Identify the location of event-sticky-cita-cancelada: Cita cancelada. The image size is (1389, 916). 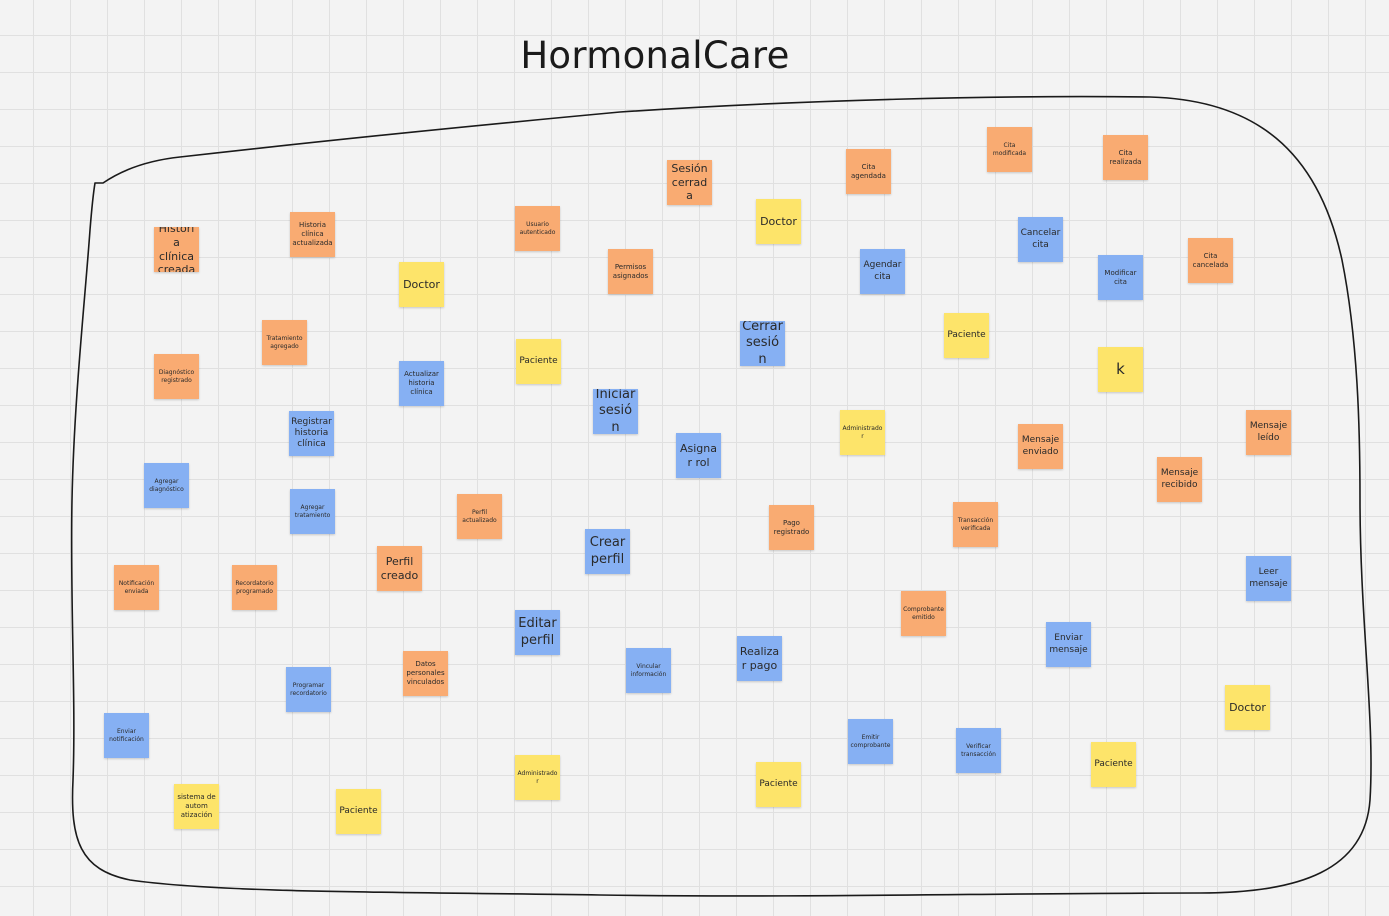
(1210, 260).